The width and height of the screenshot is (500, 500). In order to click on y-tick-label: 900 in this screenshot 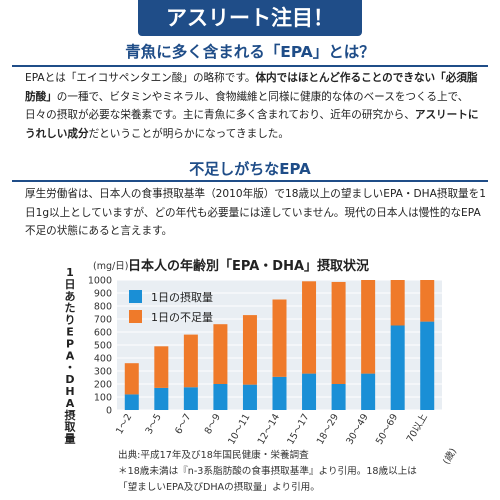, I will do `click(103, 294)`.